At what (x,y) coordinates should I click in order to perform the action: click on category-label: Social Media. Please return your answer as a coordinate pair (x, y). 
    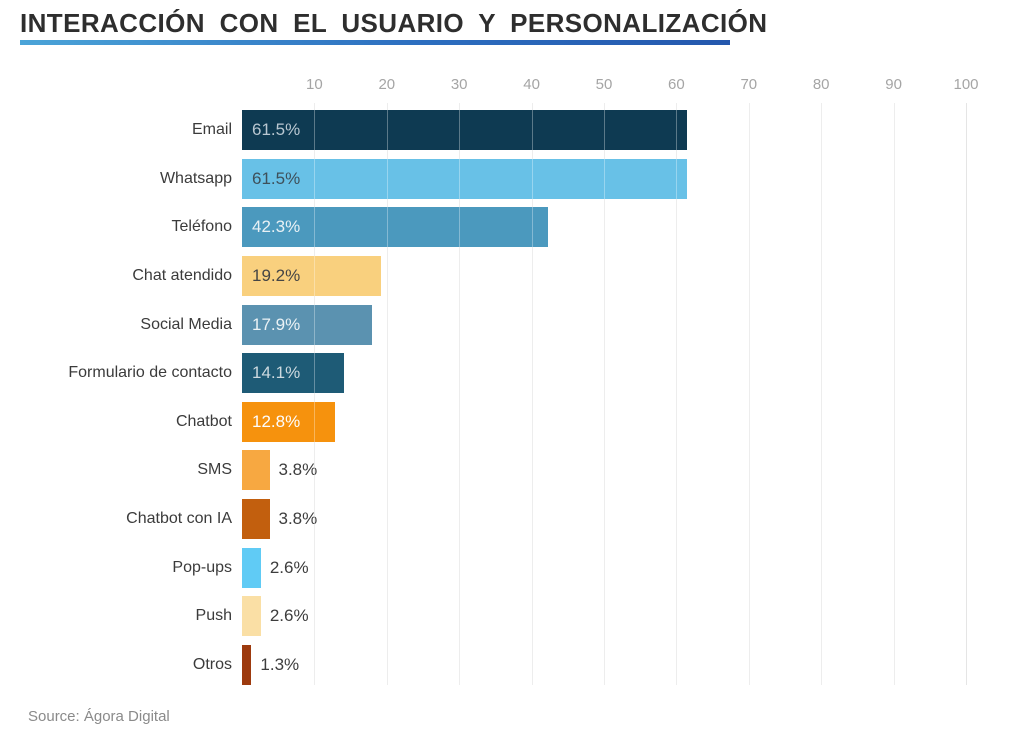
    Looking at the image, I should click on (186, 324).